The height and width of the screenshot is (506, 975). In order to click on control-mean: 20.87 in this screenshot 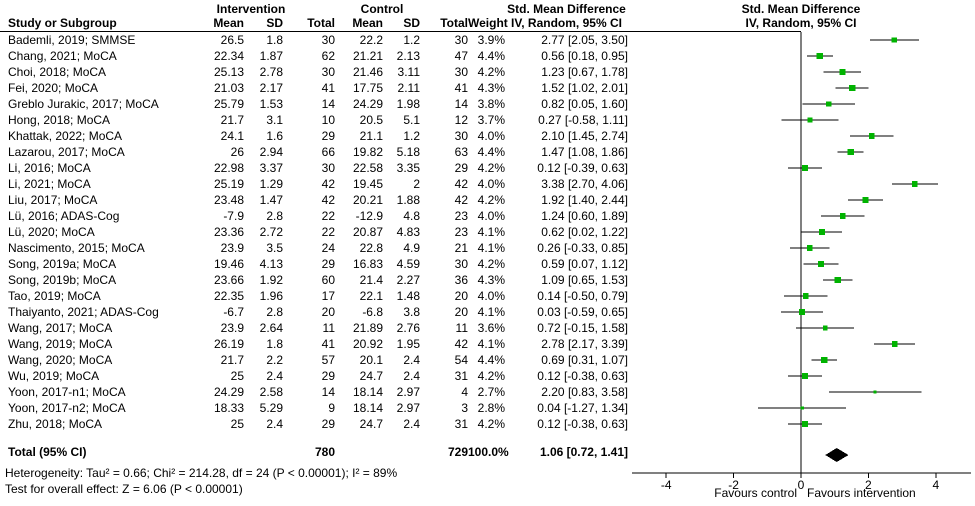, I will do `click(367, 232)`.